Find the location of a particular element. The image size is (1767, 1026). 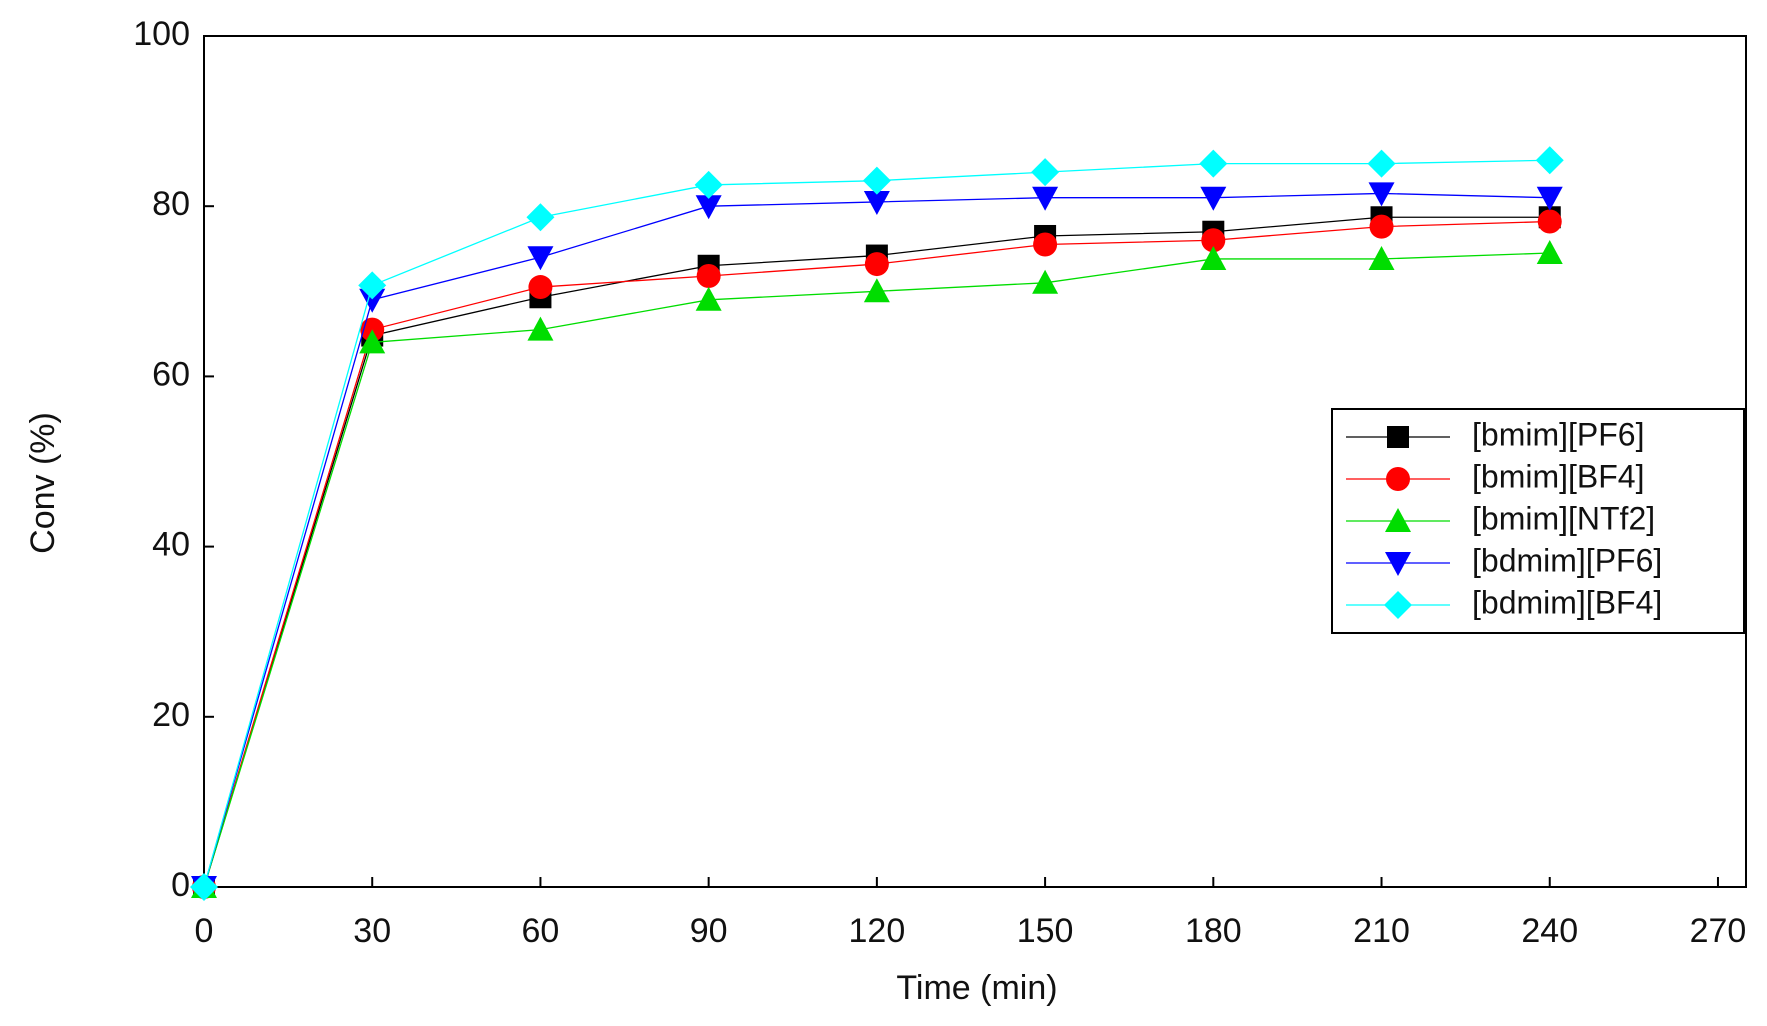

x-tick-label: 180 is located at coordinates (1213, 931).